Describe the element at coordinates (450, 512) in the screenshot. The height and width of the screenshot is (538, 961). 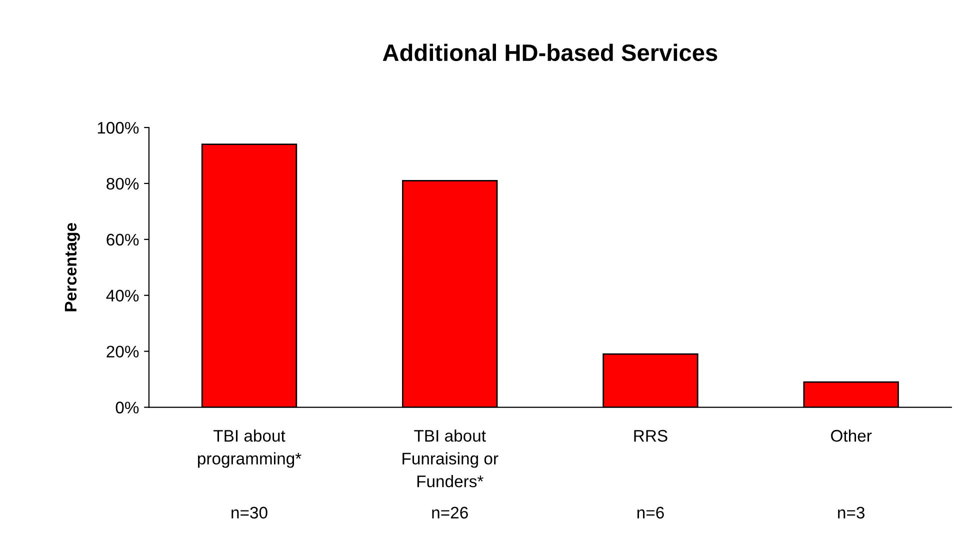
I see `text: n=26` at that location.